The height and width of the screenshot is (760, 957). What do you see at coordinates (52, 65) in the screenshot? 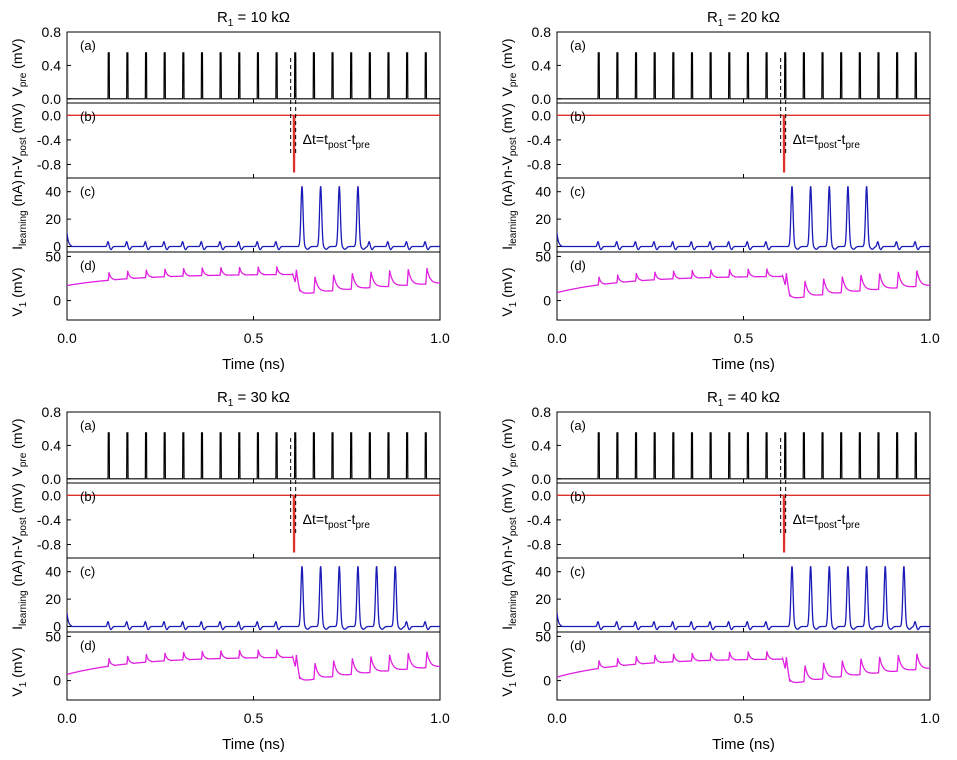
I see `y-tick-label: 0.4` at bounding box center [52, 65].